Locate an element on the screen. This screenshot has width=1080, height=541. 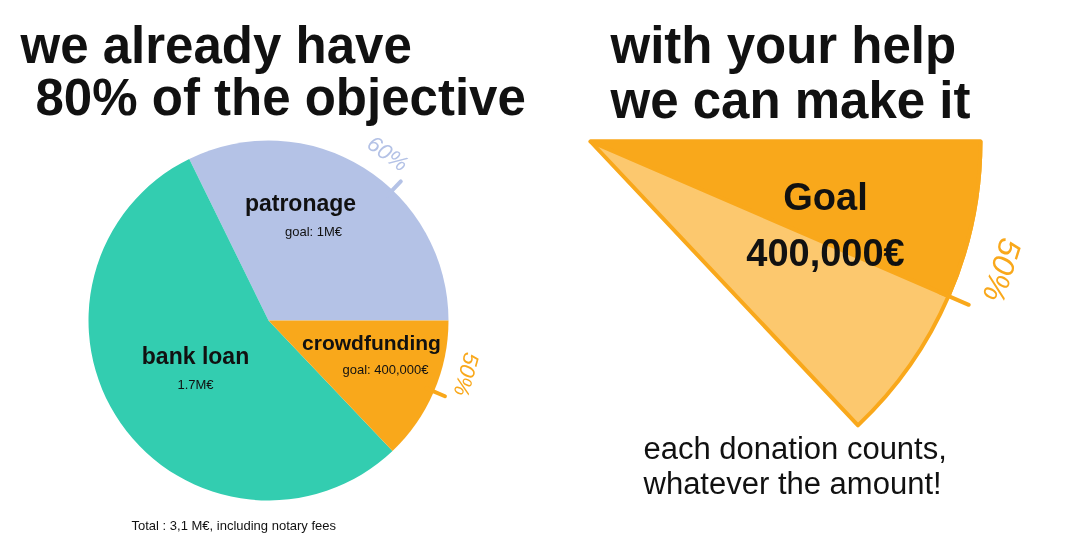
slice-label: bank loan is located at coordinates (195, 355).